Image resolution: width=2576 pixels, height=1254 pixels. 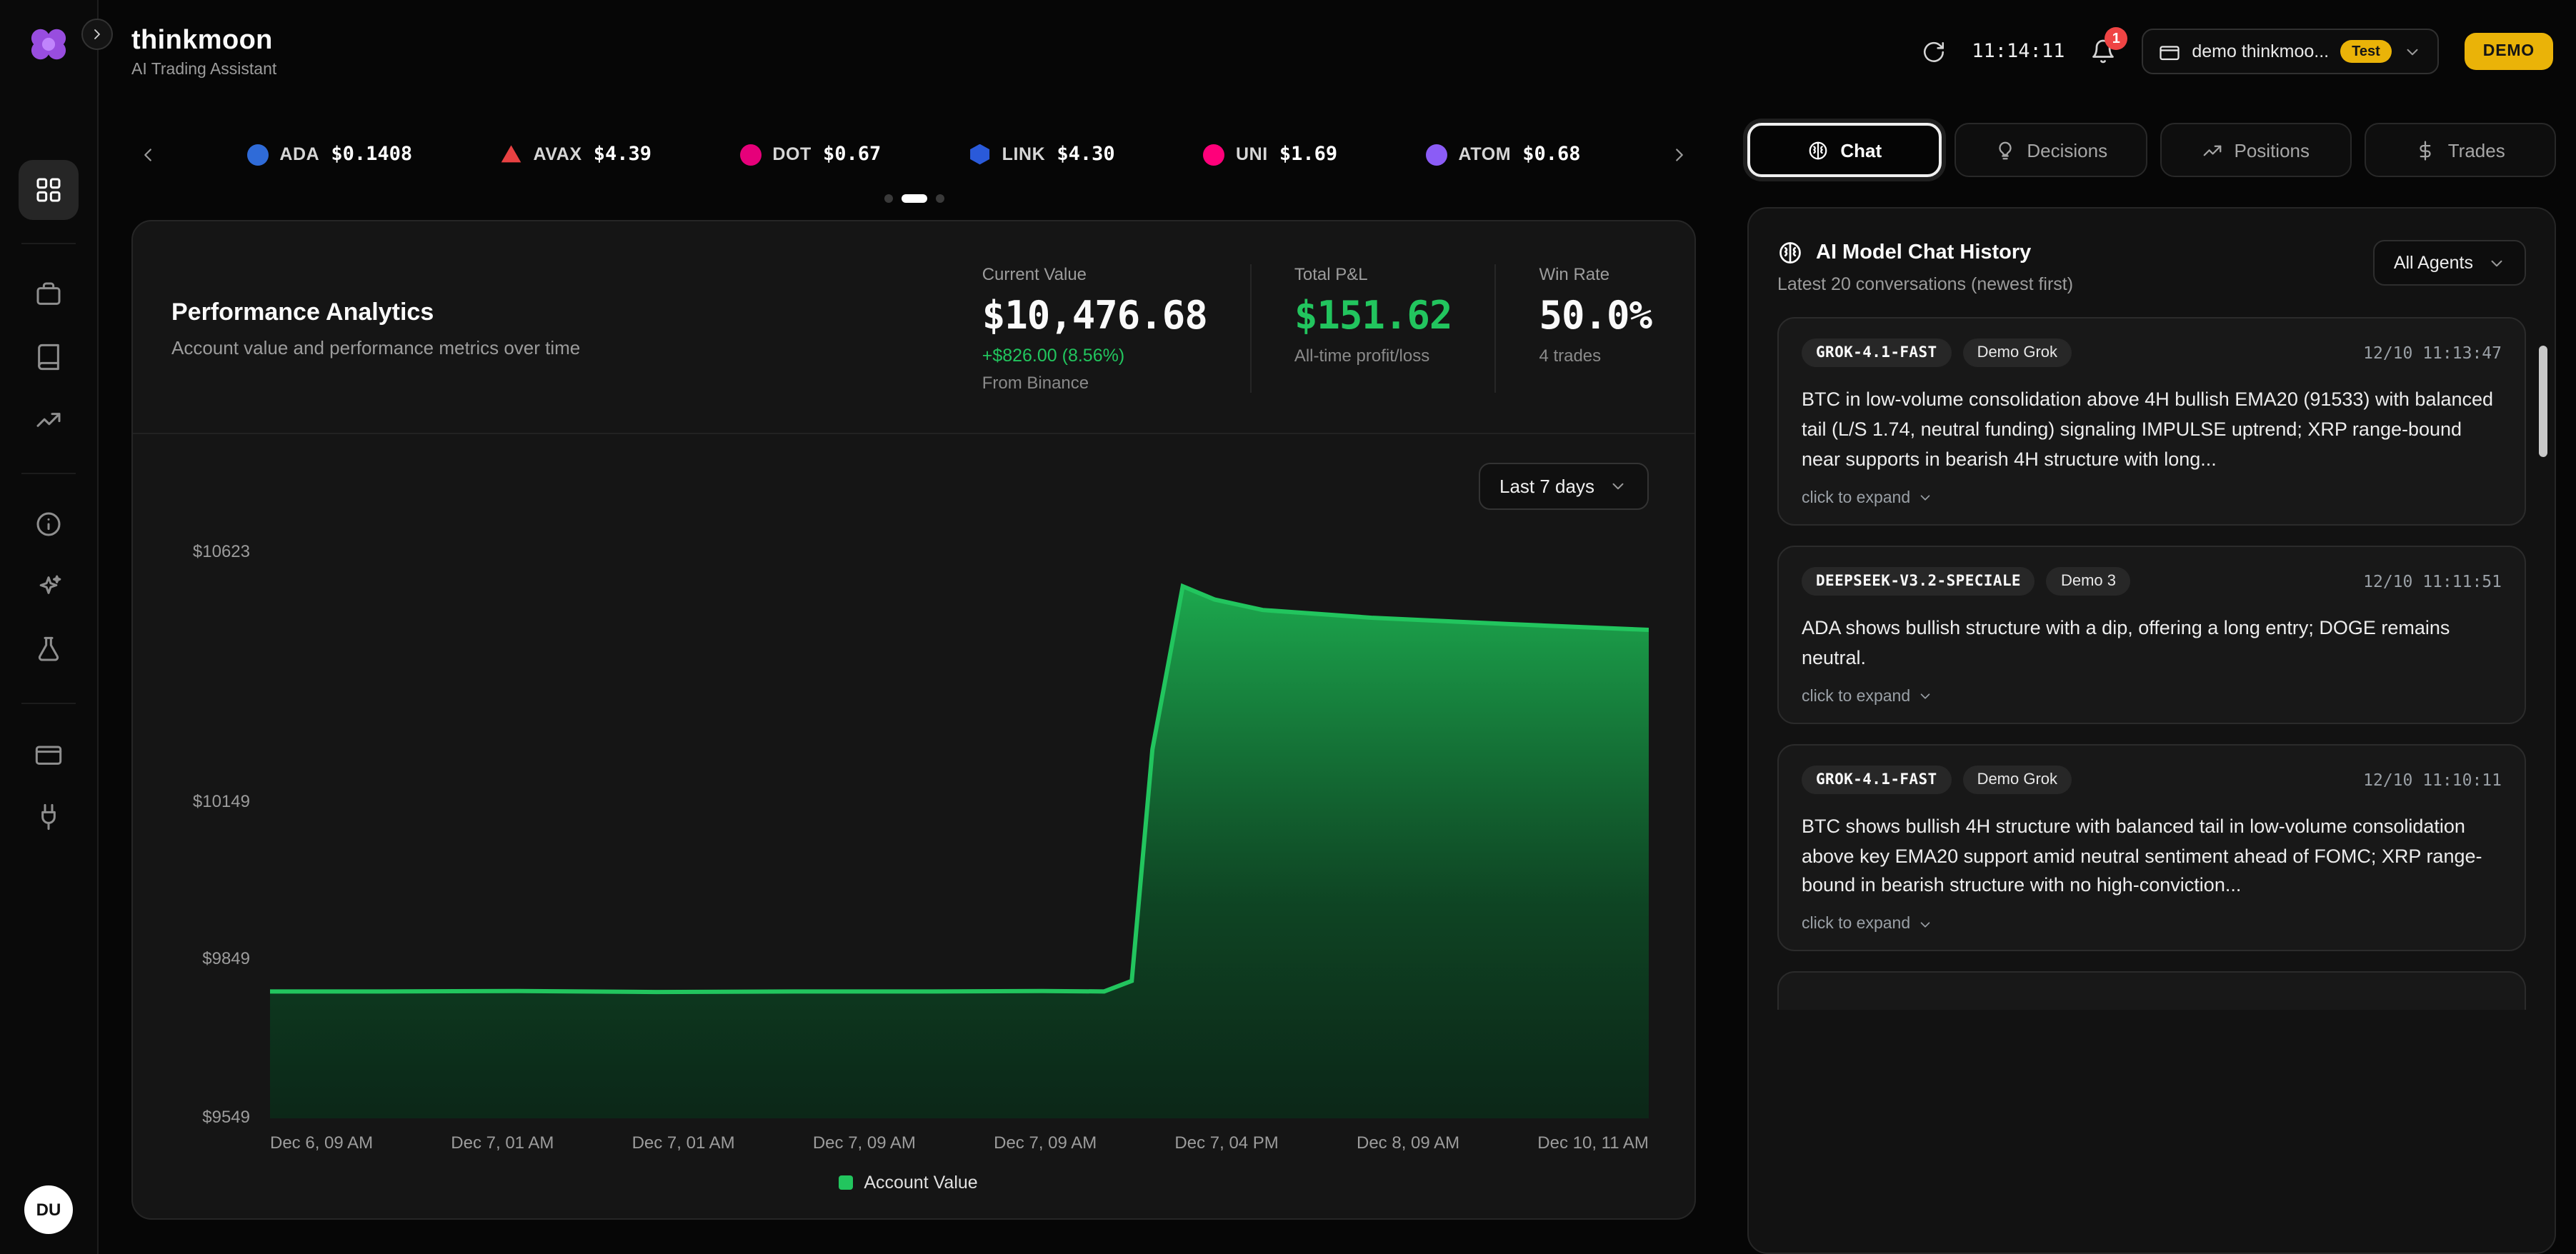 I want to click on sidebar-item-lab, so click(x=49, y=650).